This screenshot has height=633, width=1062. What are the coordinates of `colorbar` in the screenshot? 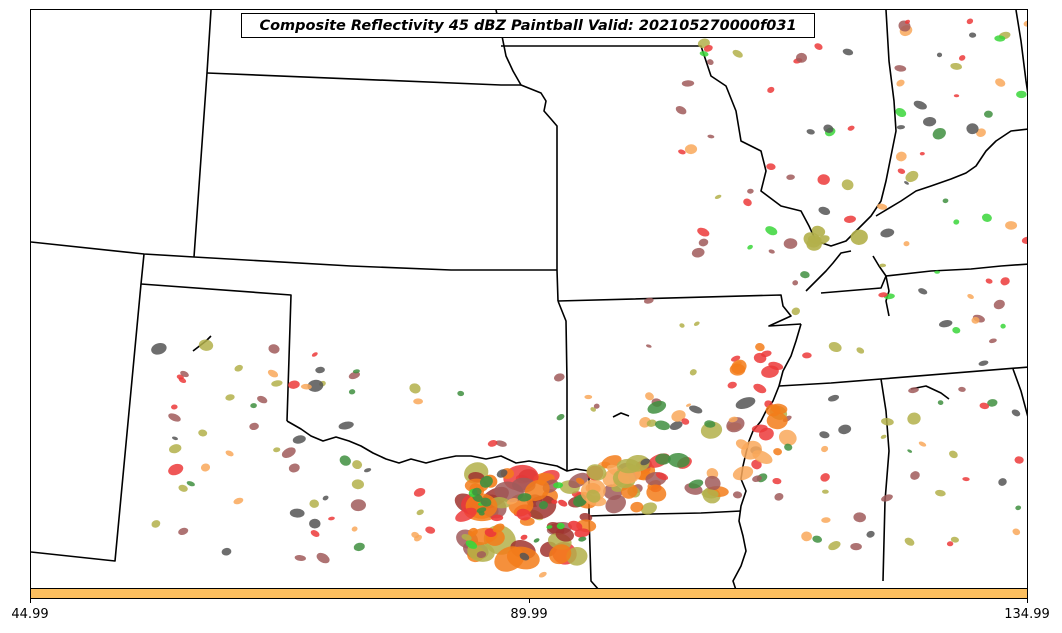 It's located at (529, 593).